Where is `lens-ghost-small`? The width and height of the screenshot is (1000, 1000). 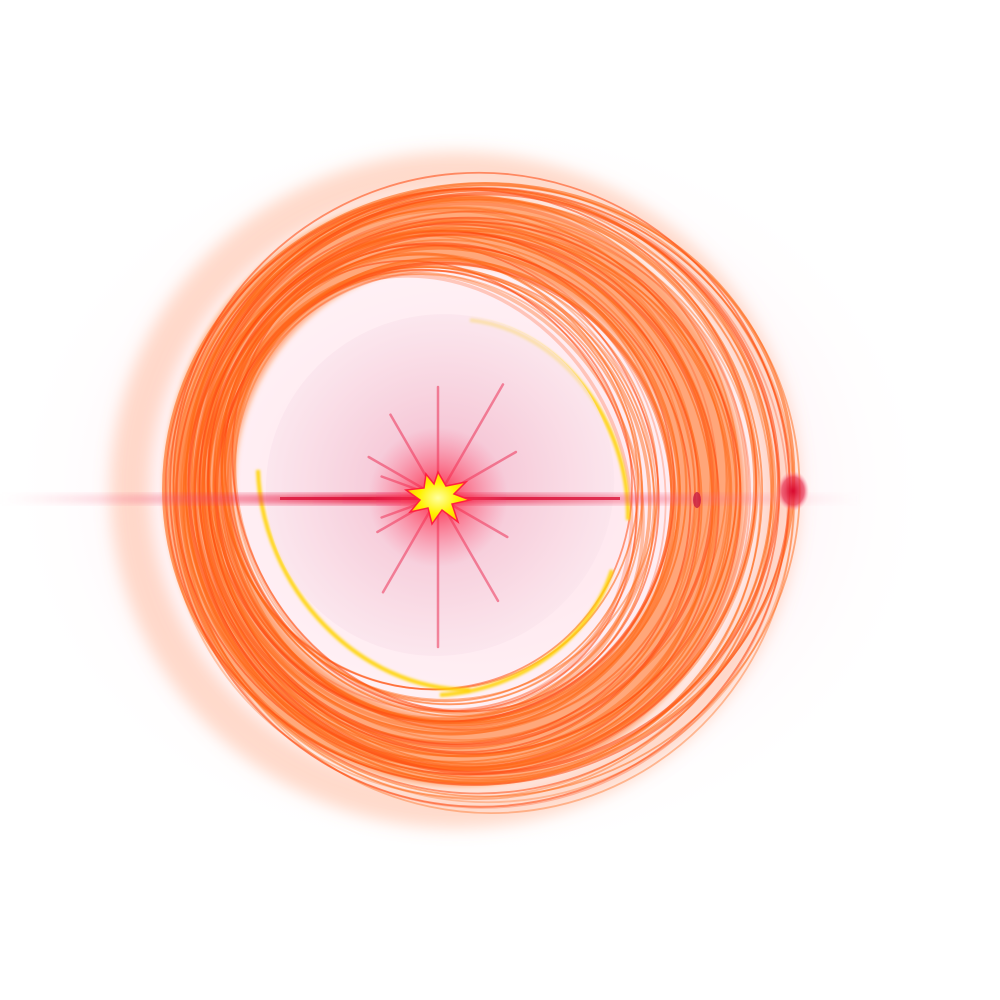 lens-ghost-small is located at coordinates (697, 500).